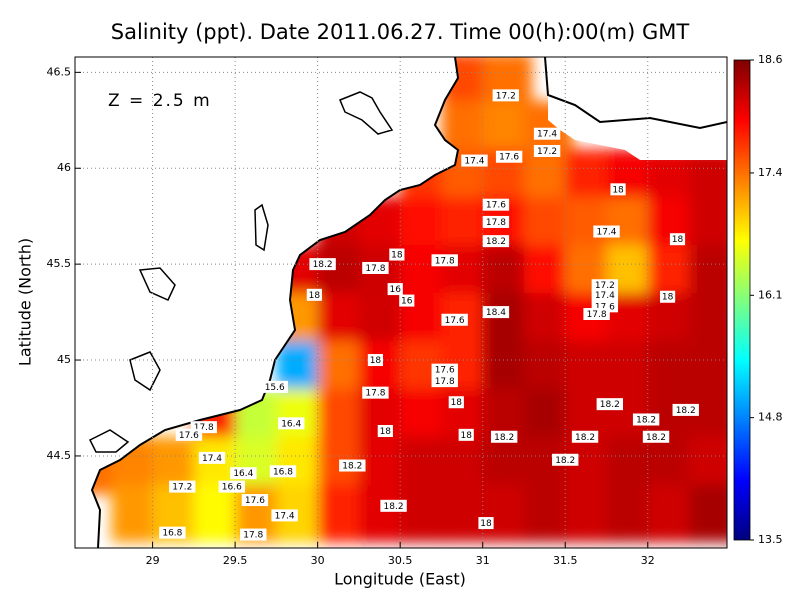 This screenshot has width=800, height=600. Describe the element at coordinates (565, 560) in the screenshot. I see `x-tick-label: 31.5` at that location.